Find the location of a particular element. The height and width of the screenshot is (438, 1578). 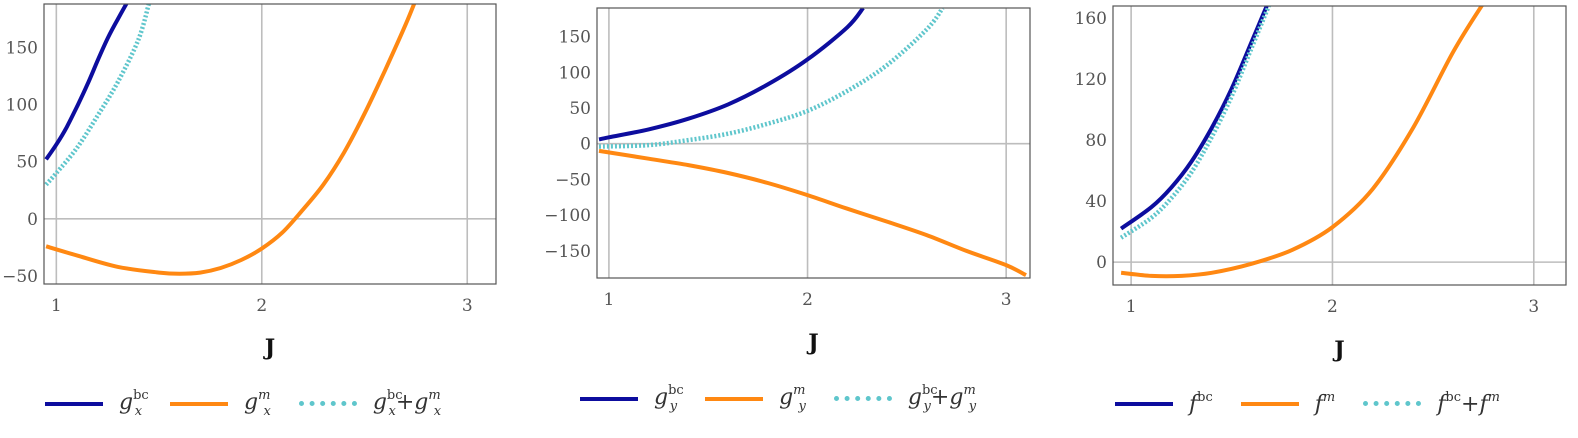

legend-item-bc: gbcy is located at coordinates (632, 398).